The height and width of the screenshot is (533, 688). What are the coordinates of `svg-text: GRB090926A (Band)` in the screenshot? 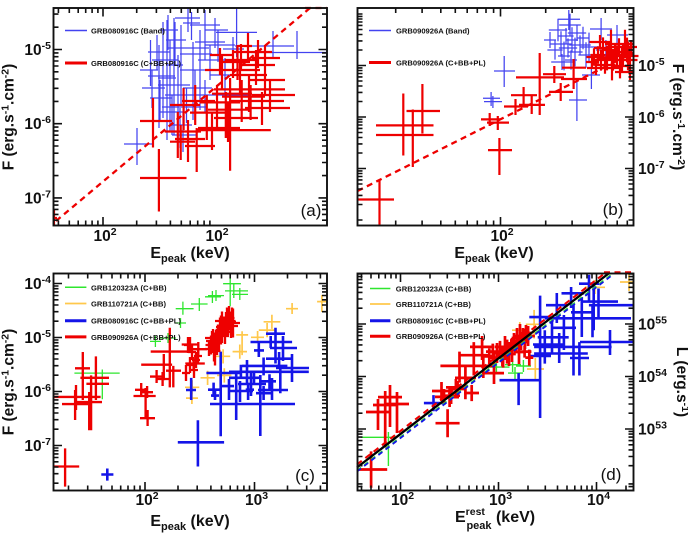 It's located at (433, 31).